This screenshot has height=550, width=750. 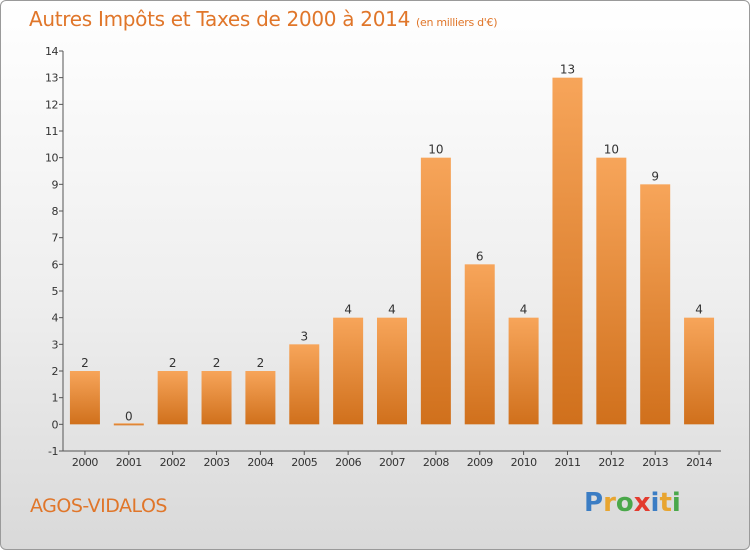 What do you see at coordinates (55, 184) in the screenshot?
I see `y-tick-label: 9` at bounding box center [55, 184].